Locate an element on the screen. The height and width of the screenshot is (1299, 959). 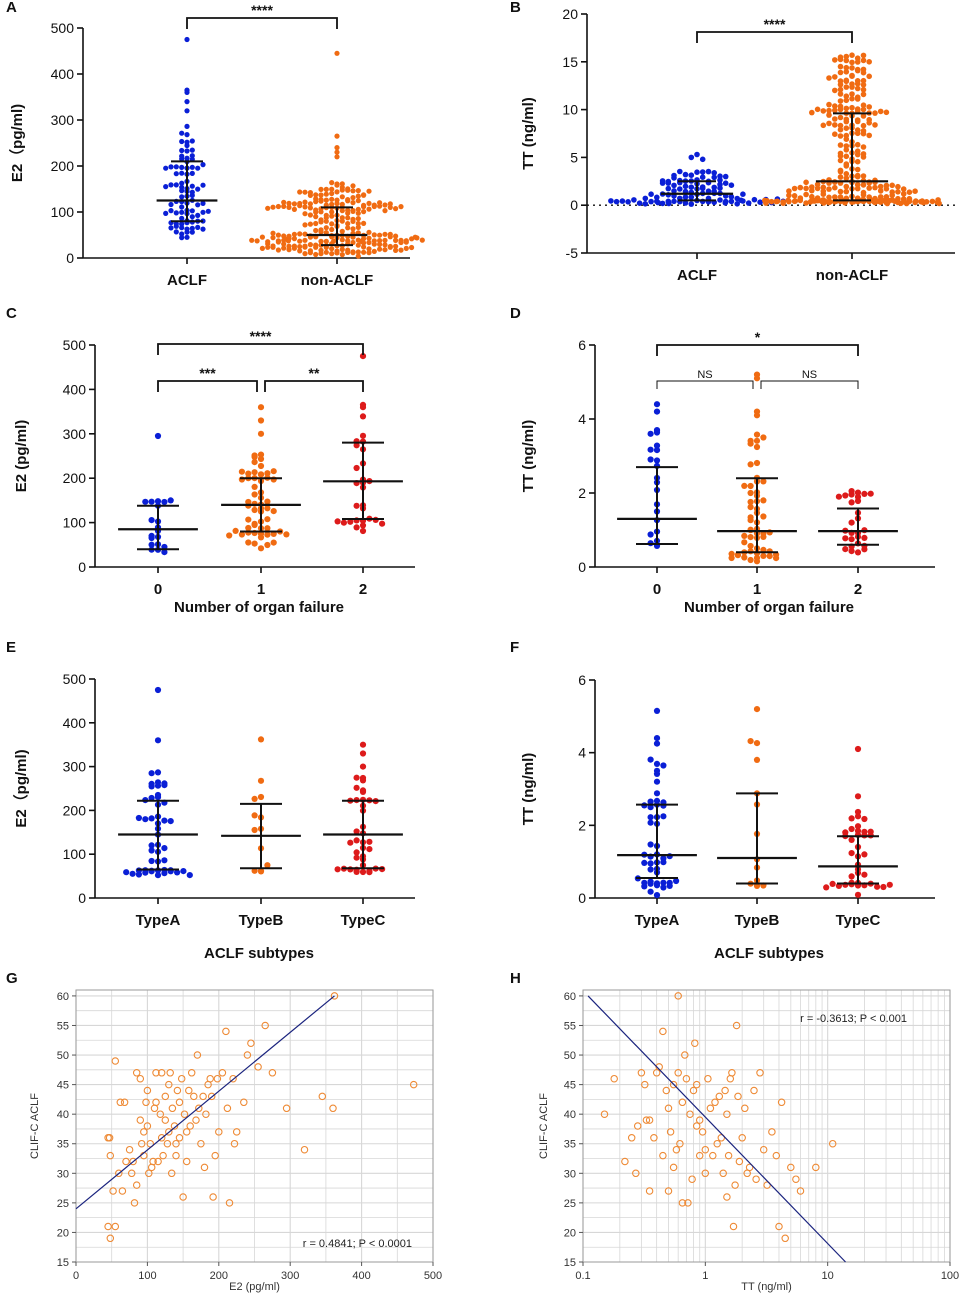
y-tick-label: 0 is located at coordinates (582, 567).